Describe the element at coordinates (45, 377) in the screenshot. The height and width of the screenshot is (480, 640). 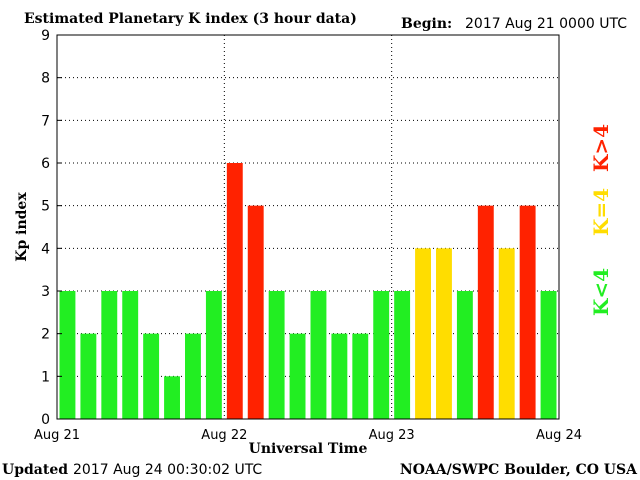
I see `y-tick-label: 1` at that location.